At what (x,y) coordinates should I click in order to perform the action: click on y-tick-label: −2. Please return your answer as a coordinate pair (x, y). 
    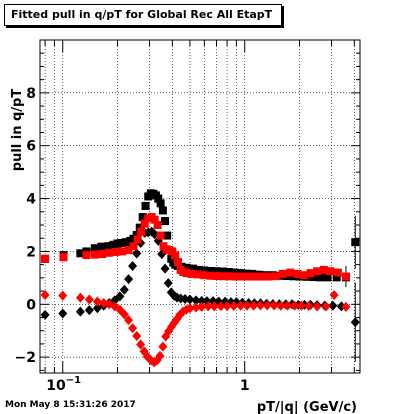
    Looking at the image, I should click on (25, 358).